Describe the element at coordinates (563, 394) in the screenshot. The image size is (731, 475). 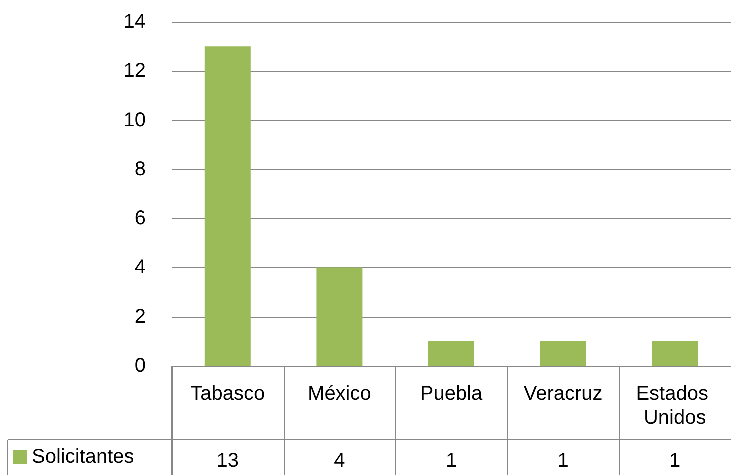
I see `x-tick-label: Veracruz` at that location.